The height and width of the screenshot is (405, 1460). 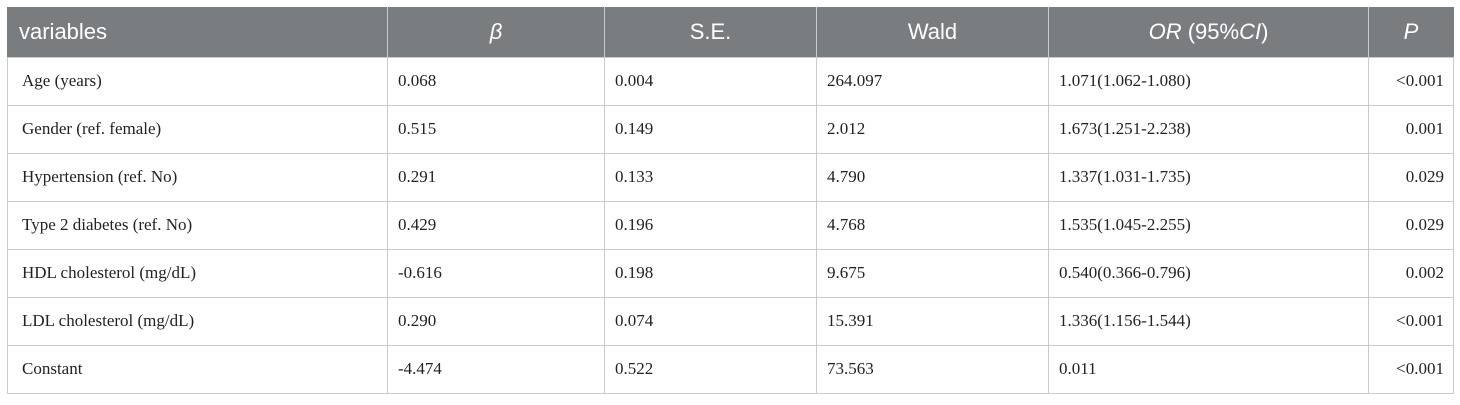 I want to click on cell-se: 0.004, so click(x=710, y=81).